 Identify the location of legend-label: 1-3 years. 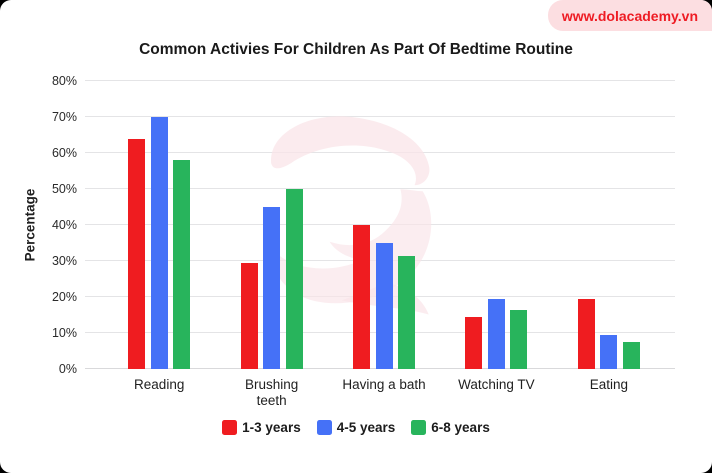
(271, 427).